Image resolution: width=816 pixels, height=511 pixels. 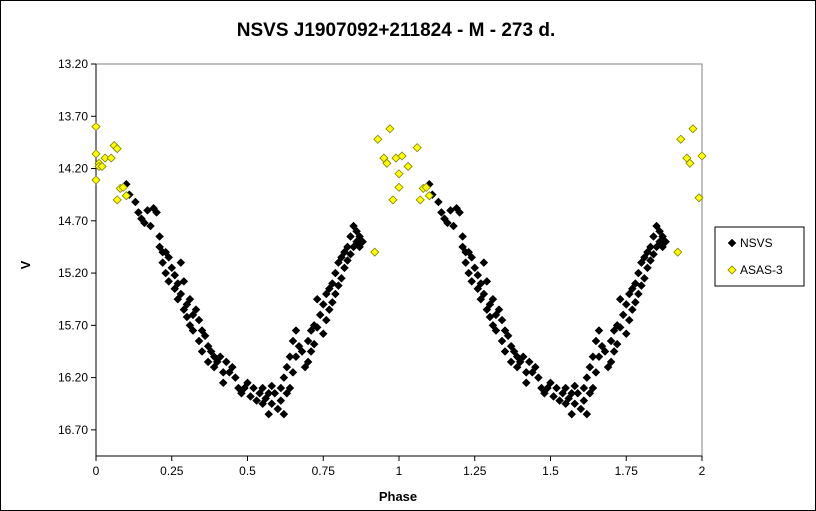 I want to click on y-tick-label: 13.70, so click(x=73, y=116).